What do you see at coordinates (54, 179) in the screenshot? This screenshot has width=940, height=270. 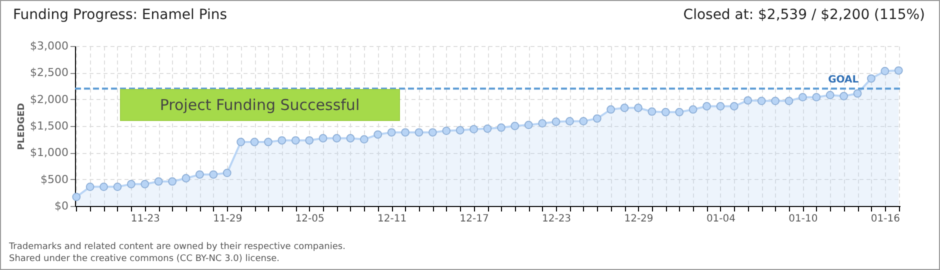 I see `y-tick-label: $500` at bounding box center [54, 179].